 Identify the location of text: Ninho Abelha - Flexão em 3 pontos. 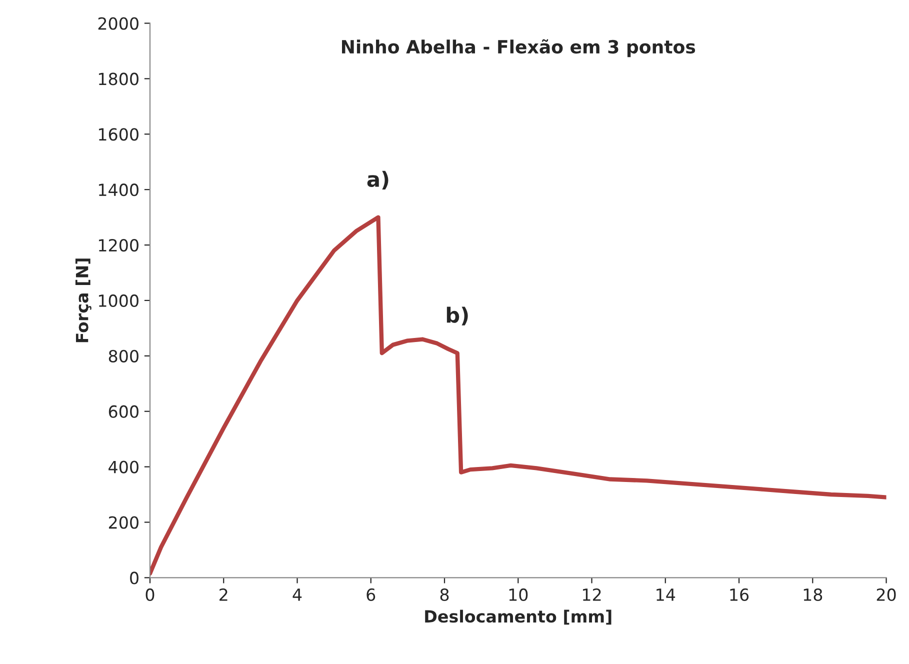
(519, 48).